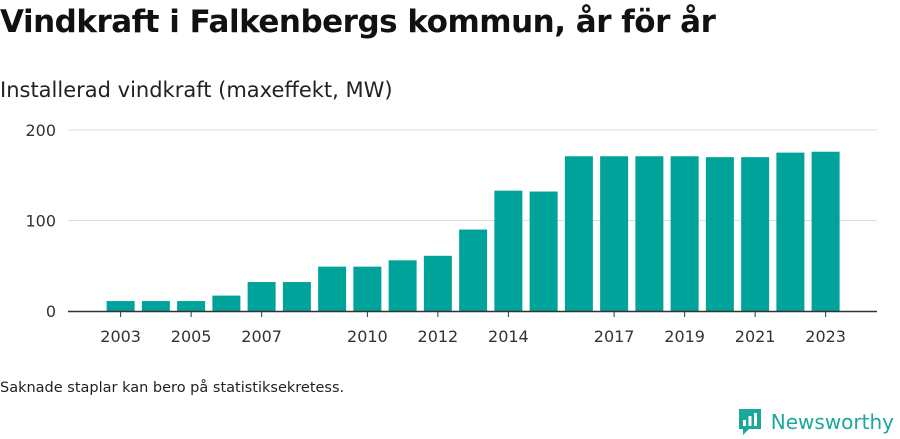 Image resolution: width=900 pixels, height=439 pixels. I want to click on bar-2018, so click(649, 233).